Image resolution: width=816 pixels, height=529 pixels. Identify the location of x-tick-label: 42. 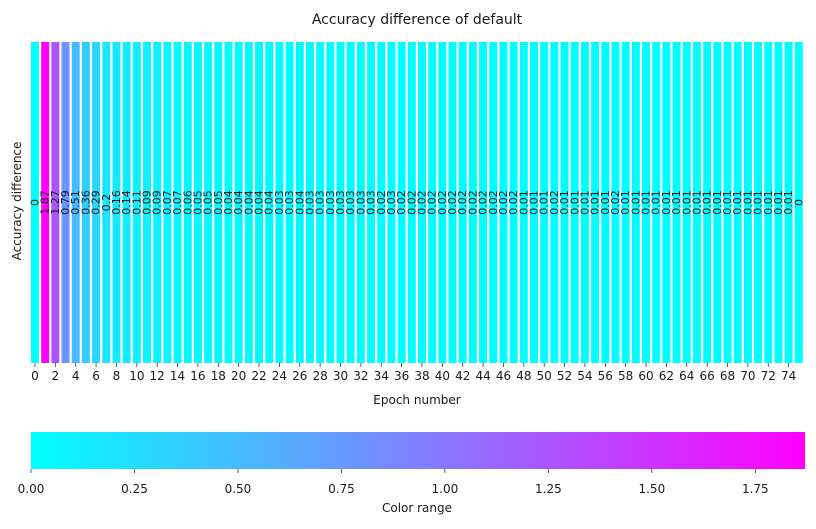
(462, 376).